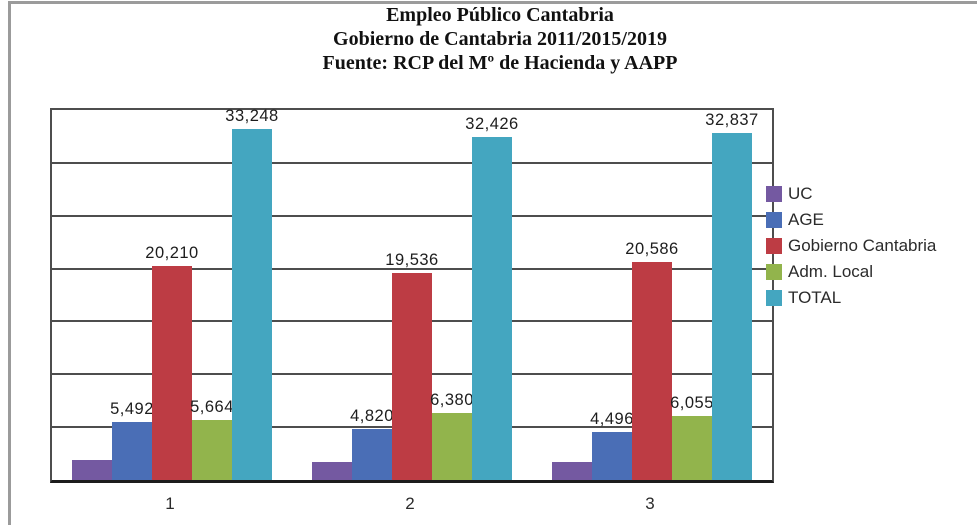 The image size is (977, 526). I want to click on legend-label: TOTAL, so click(815, 297).